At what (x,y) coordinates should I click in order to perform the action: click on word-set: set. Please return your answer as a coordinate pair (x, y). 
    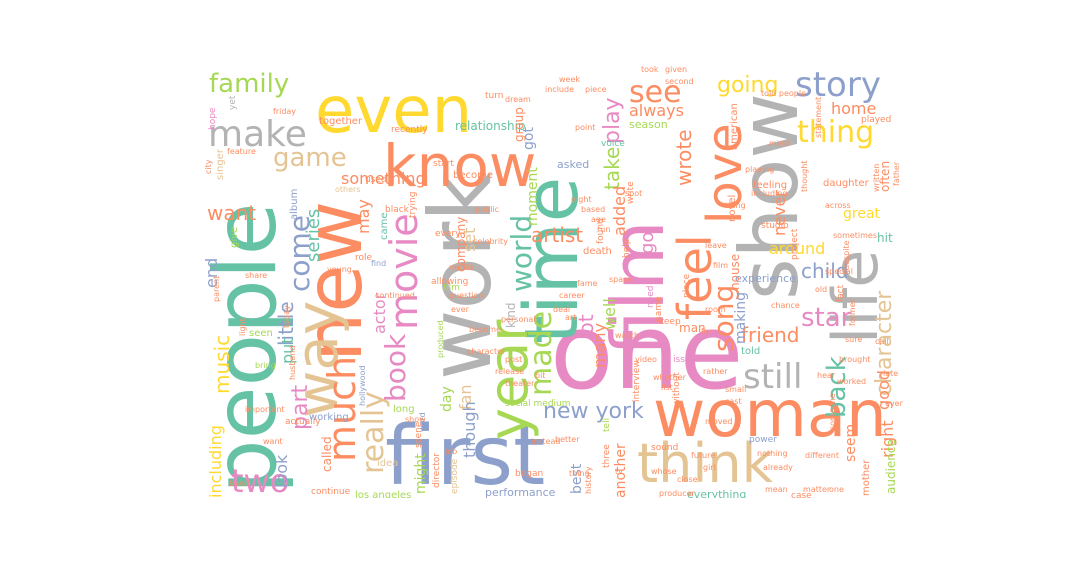
    Looking at the image, I should click on (469, 240).